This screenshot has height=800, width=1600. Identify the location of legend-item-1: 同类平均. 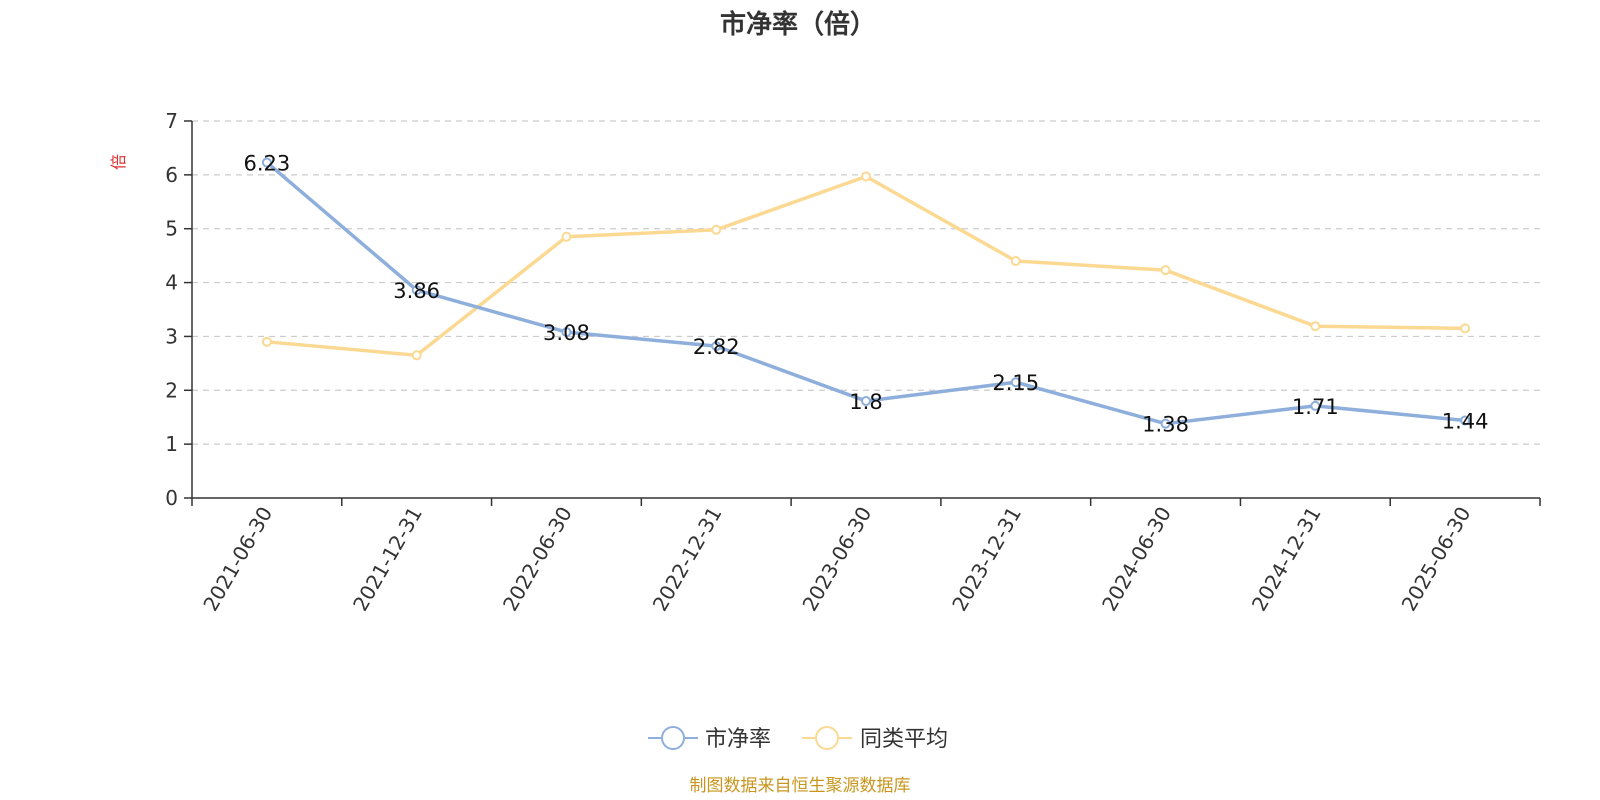
(875, 739).